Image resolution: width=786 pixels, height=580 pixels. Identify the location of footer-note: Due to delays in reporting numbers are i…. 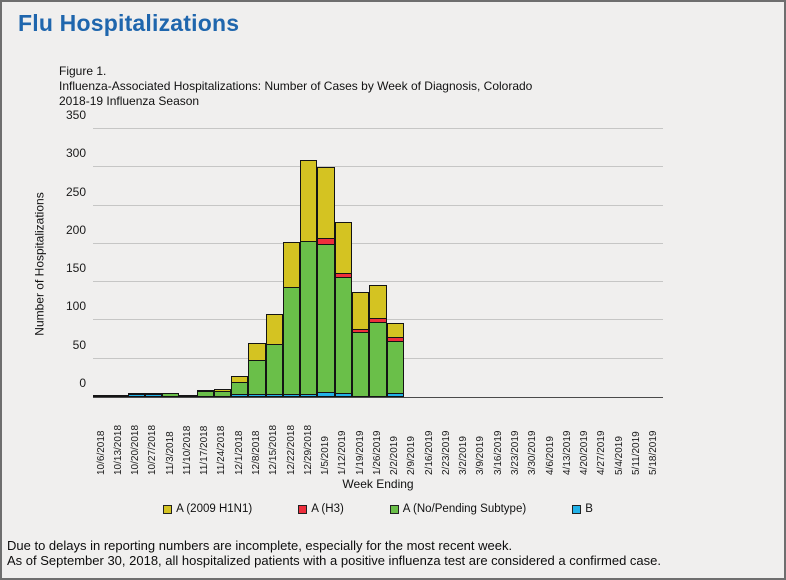
(396, 553).